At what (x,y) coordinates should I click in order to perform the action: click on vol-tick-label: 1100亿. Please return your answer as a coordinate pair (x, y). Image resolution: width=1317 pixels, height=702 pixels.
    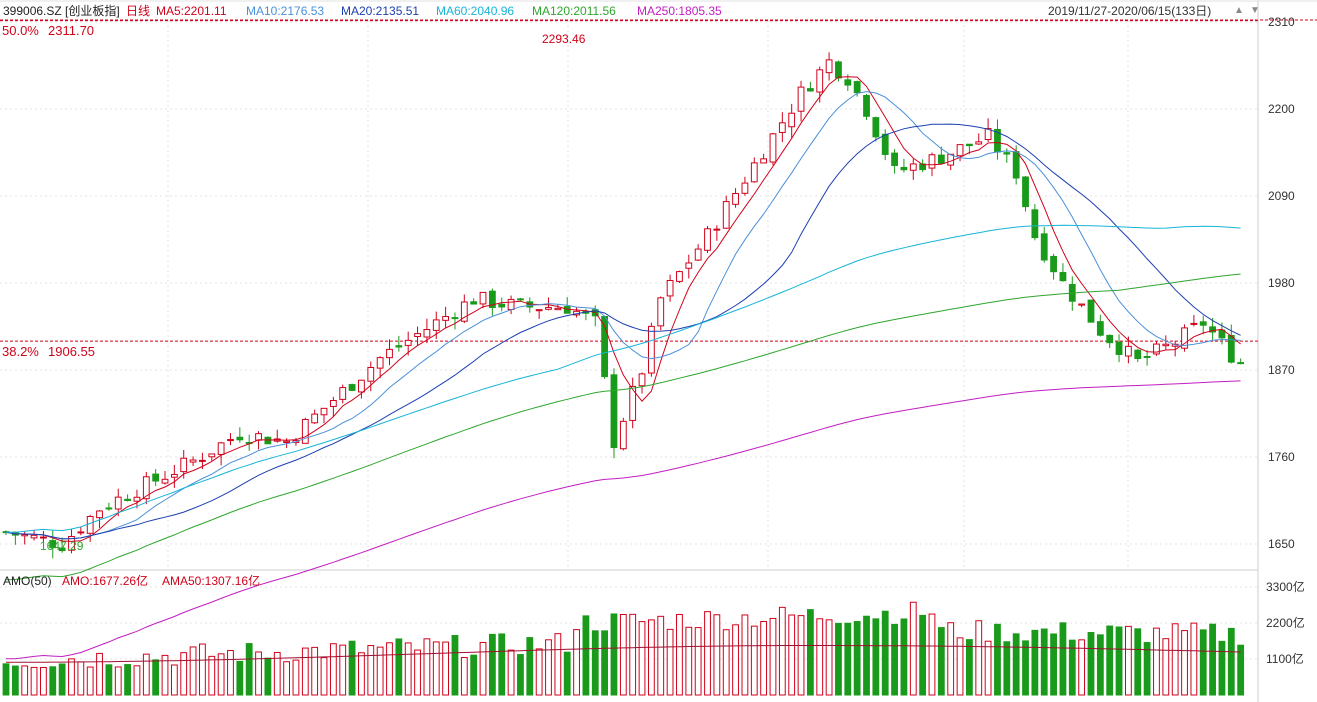
    Looking at the image, I should click on (1285, 658).